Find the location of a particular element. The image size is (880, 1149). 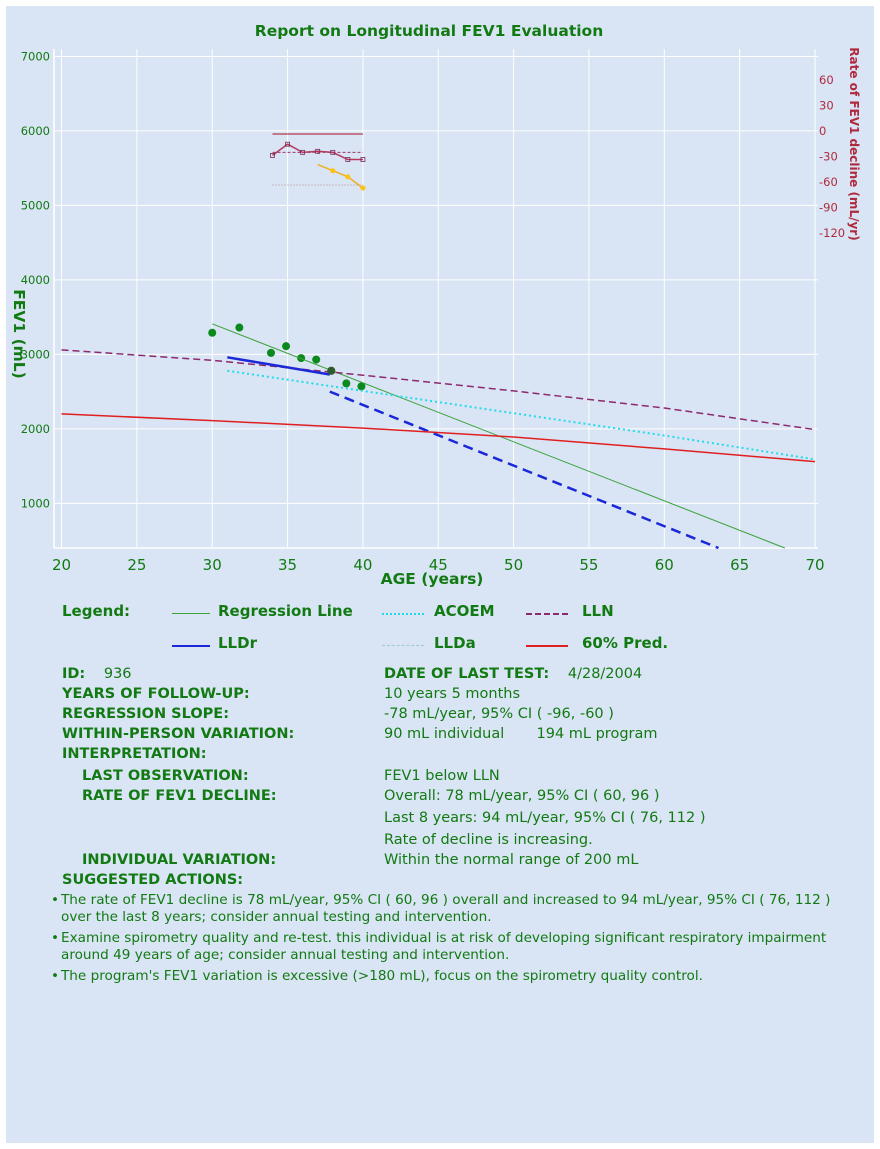

rate-decline-trend: Rate of decline is increasing. is located at coordinates (488, 840).